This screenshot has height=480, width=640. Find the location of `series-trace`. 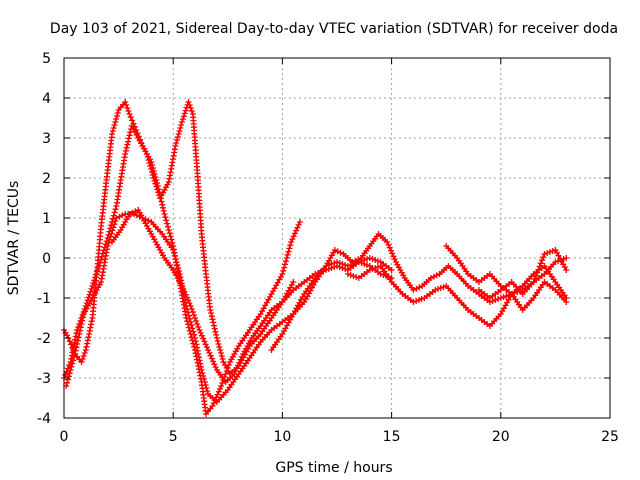

series-trace is located at coordinates (506, 278).